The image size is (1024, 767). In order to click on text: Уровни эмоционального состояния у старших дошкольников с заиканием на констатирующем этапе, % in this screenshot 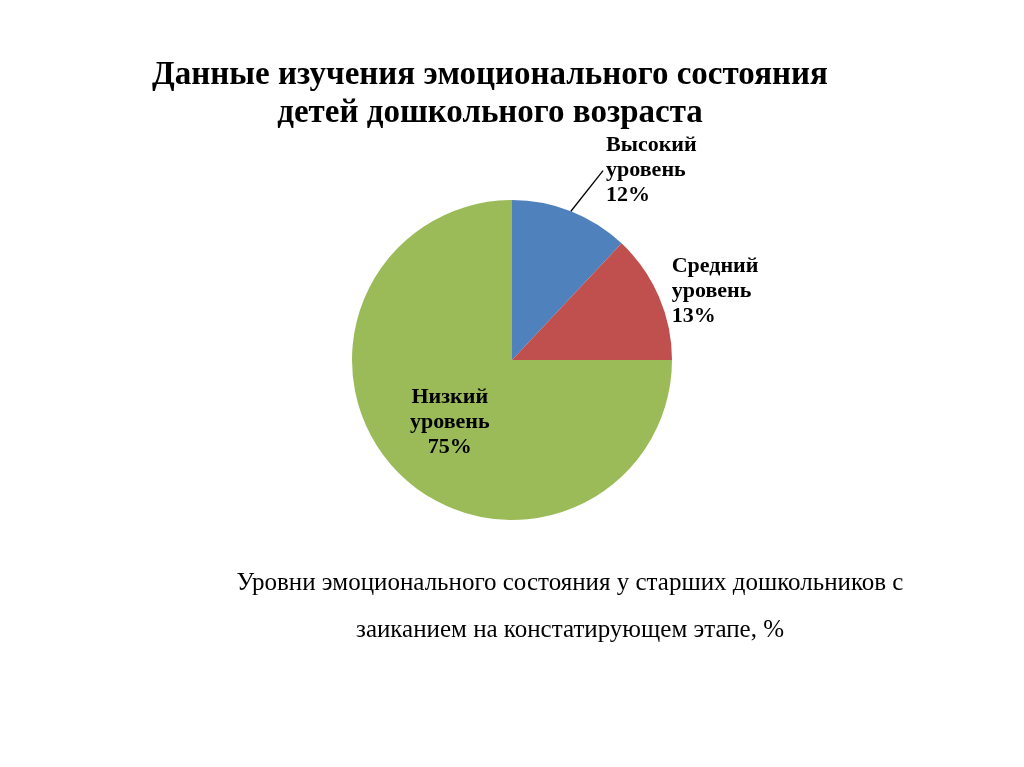, I will do `click(570, 605)`.